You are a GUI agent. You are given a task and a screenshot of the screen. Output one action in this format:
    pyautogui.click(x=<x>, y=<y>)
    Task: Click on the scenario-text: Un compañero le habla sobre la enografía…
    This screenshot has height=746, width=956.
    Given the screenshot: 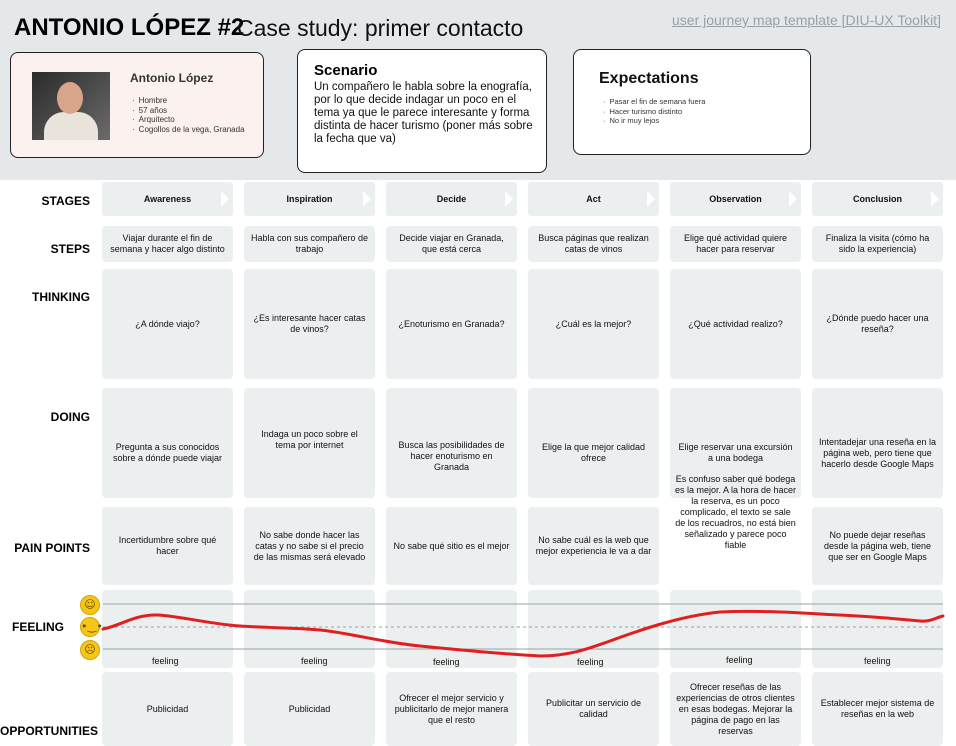 What is the action you would take?
    pyautogui.click(x=423, y=113)
    